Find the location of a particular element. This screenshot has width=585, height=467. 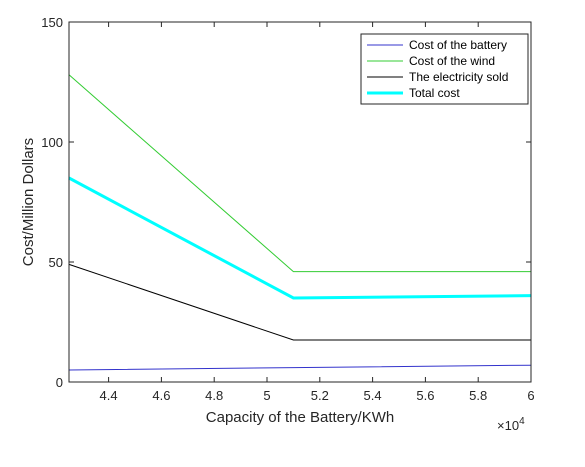

y-axis-label: Cost/Million Dollars is located at coordinates (28, 202).